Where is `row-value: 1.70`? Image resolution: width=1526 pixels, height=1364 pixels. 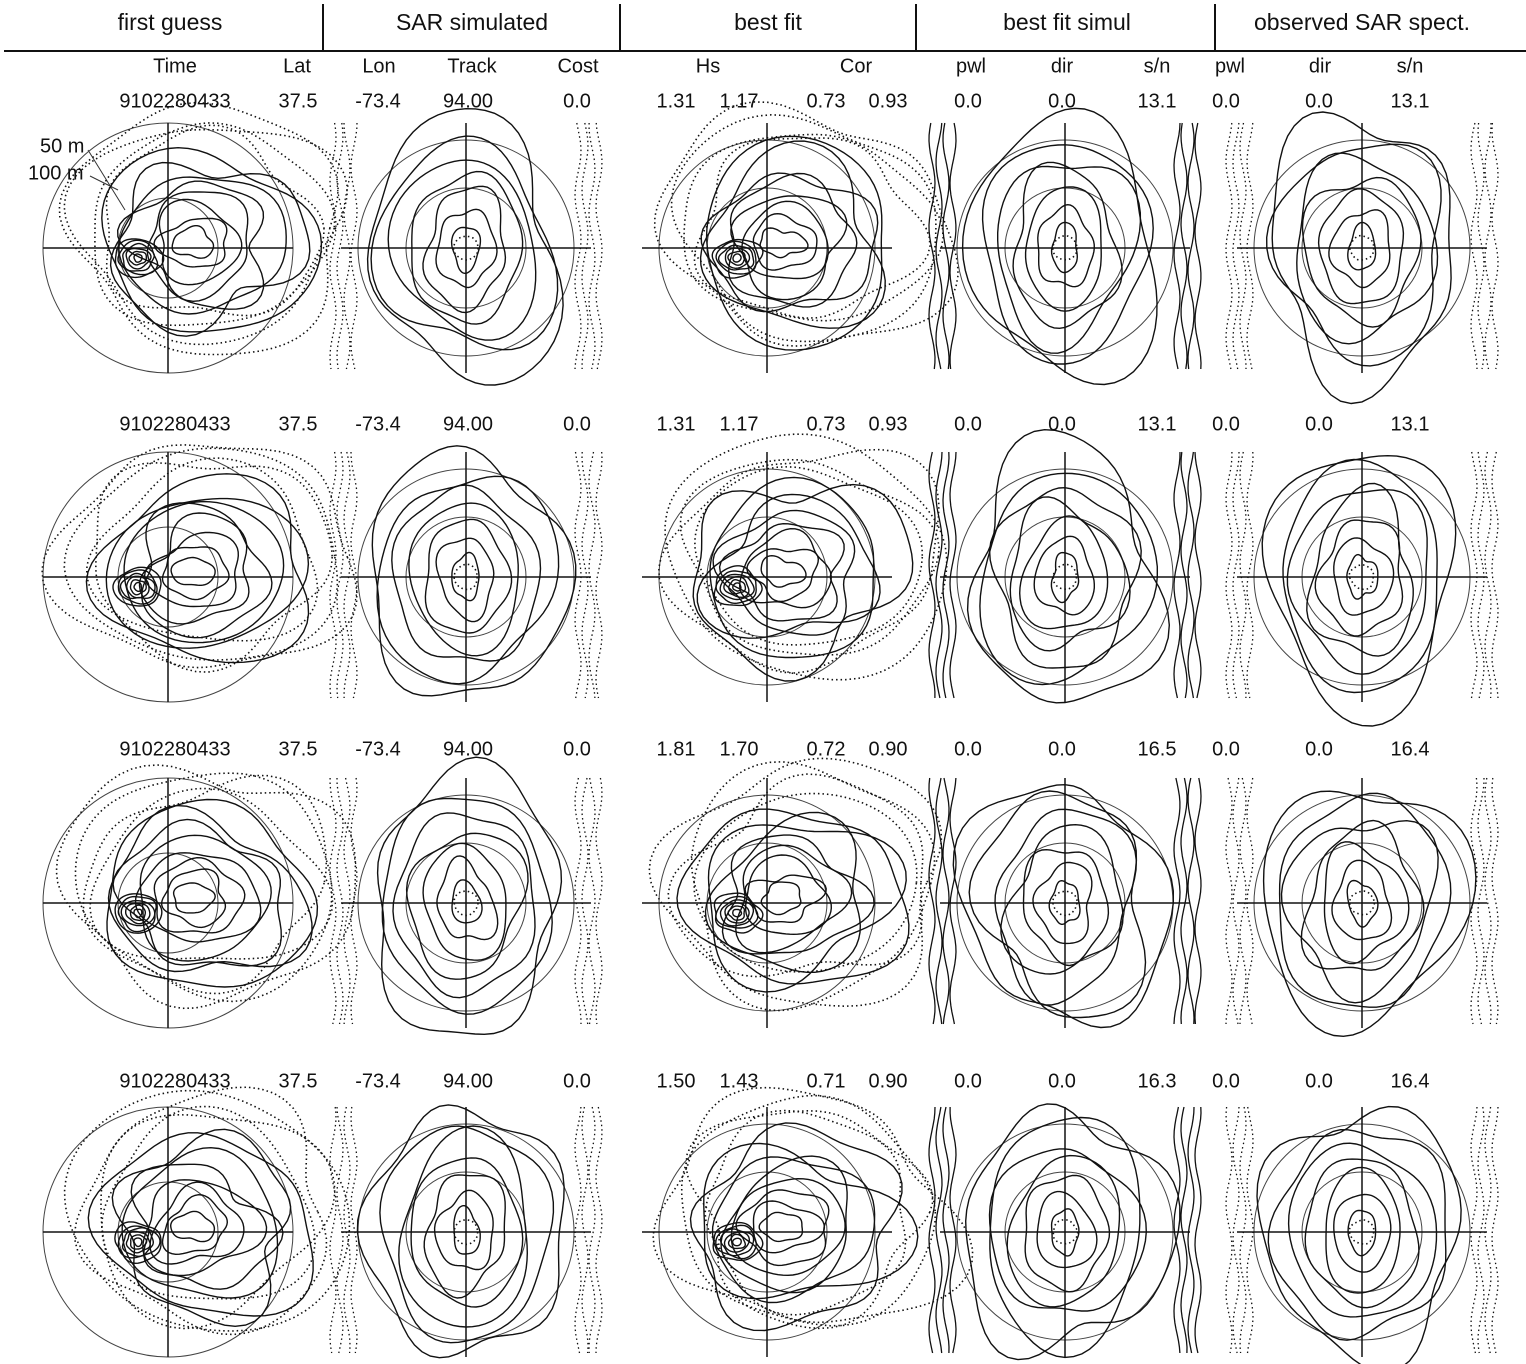 row-value: 1.70 is located at coordinates (739, 749).